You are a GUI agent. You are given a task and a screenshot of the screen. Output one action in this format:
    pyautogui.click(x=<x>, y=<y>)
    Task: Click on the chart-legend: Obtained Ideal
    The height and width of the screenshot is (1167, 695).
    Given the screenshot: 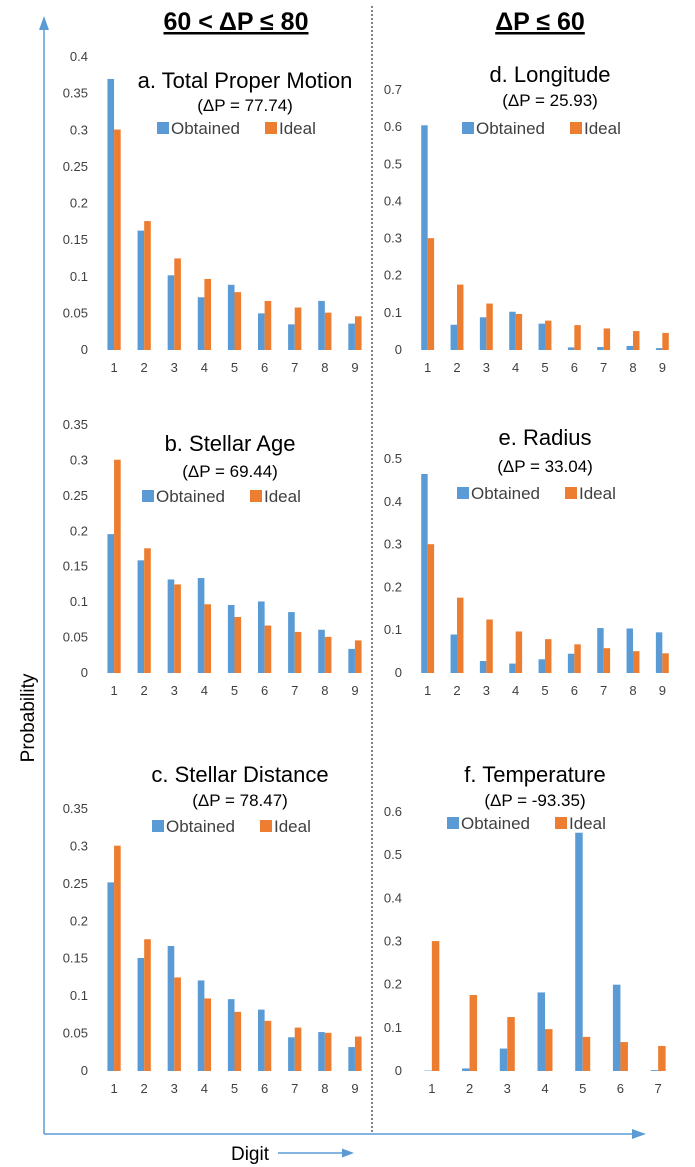 What is the action you would take?
    pyautogui.click(x=526, y=823)
    